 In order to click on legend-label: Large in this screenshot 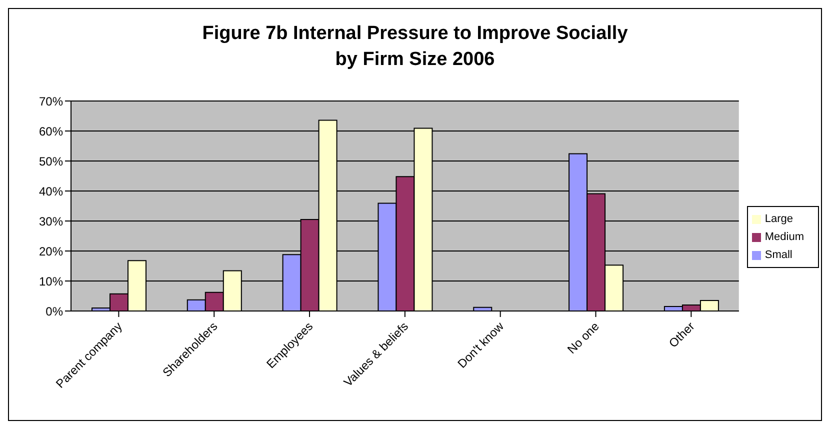, I will do `click(779, 219)`.